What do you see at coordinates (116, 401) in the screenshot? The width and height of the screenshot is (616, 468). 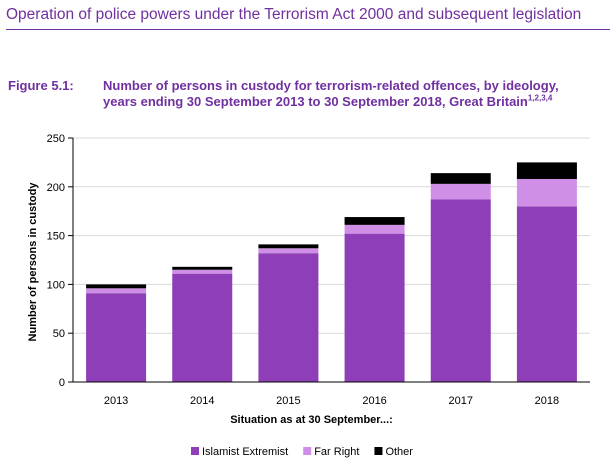 I see `x-tick-label-2013: 2013` at bounding box center [116, 401].